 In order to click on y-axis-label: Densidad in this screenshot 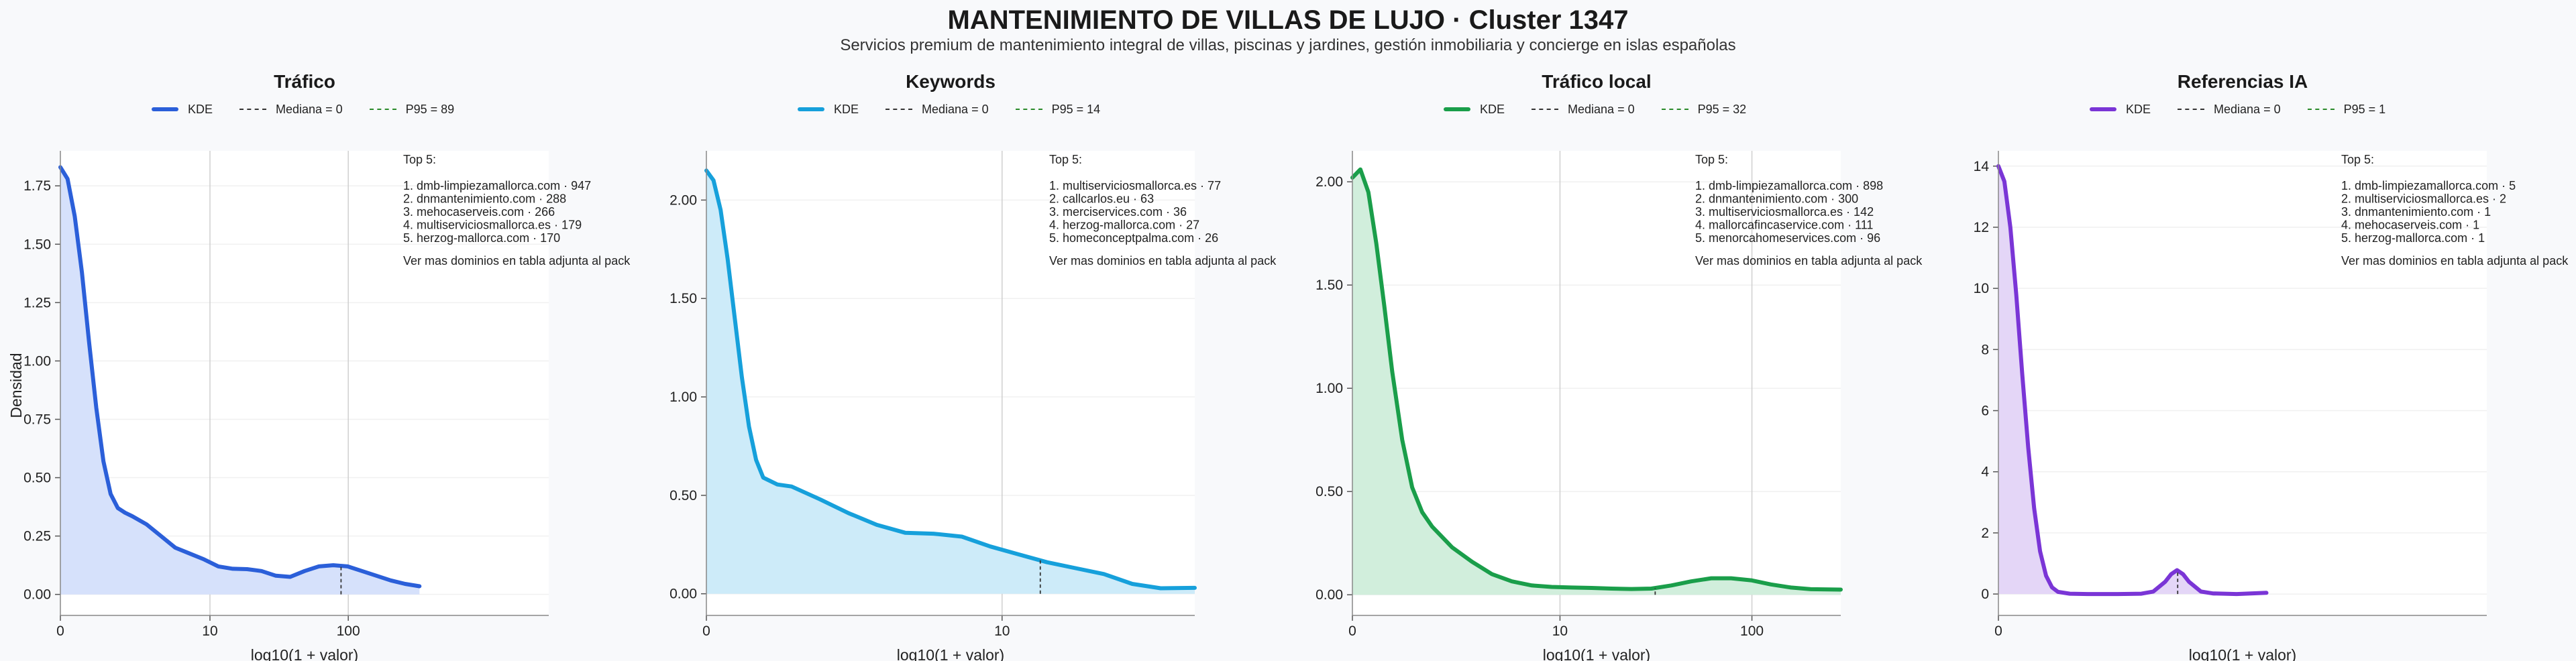, I will do `click(16, 386)`.